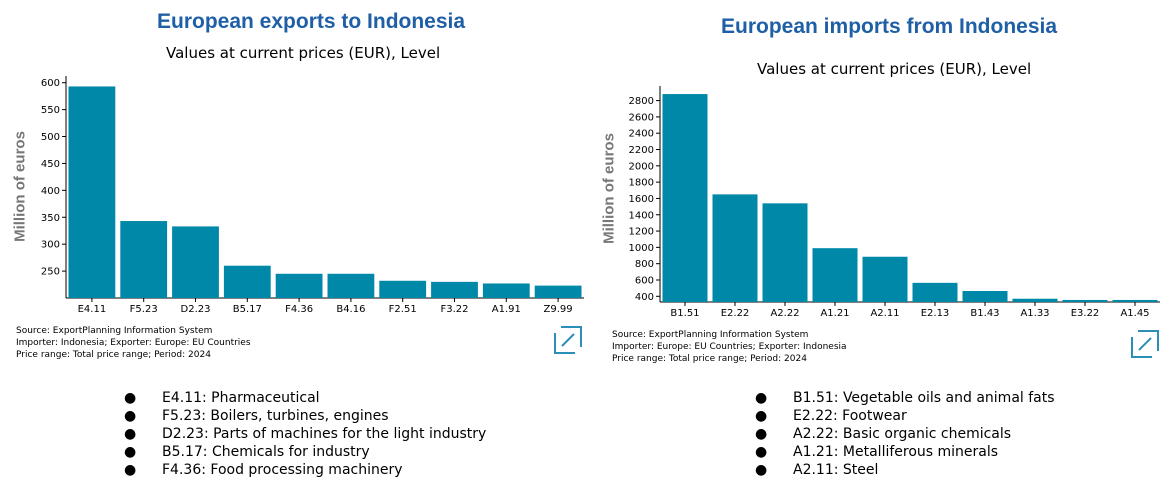 This screenshot has height=482, width=1174. I want to click on imports-x-tick-label: E2.22, so click(735, 313).